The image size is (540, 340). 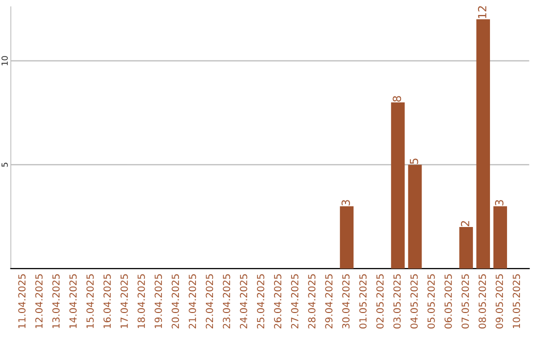 What do you see at coordinates (516, 301) in the screenshot?
I see `x-tick-label: 10.05.2025` at bounding box center [516, 301].